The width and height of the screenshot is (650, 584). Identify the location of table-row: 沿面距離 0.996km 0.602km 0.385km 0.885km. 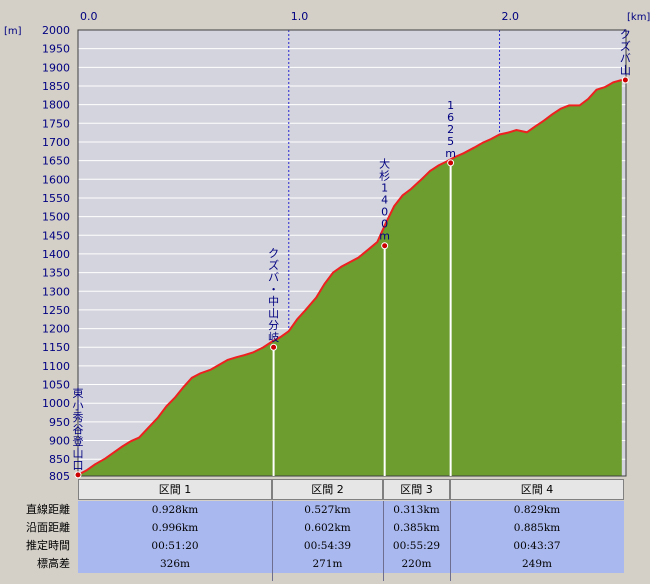
(325, 528).